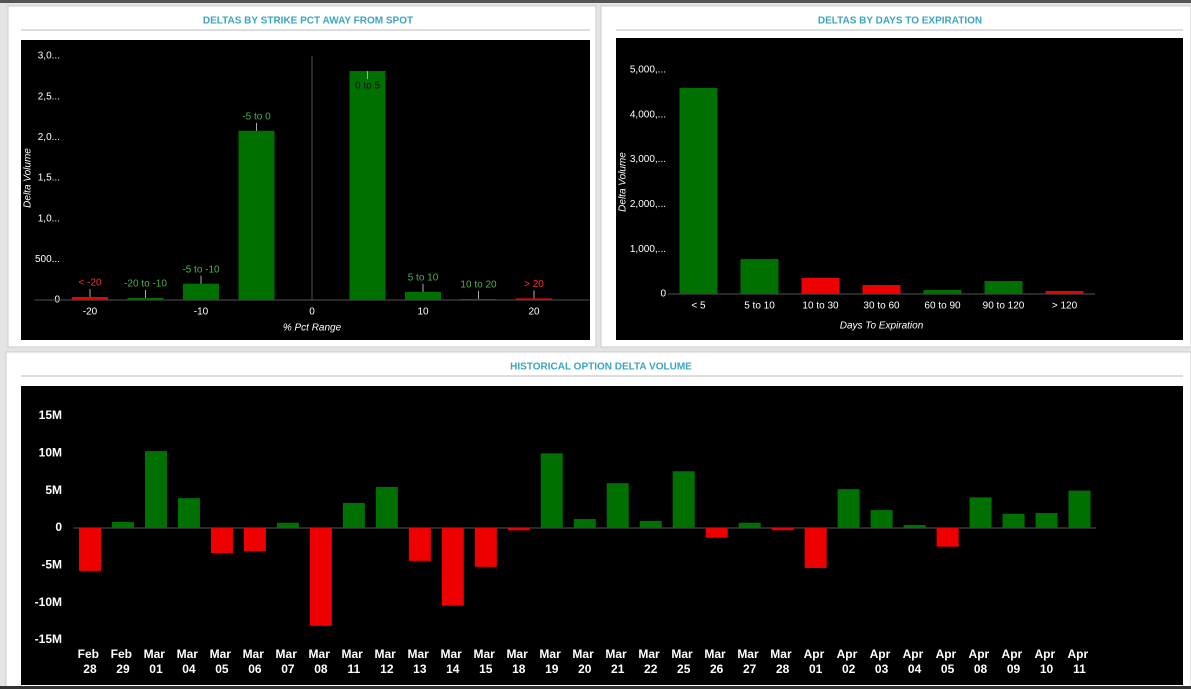 The width and height of the screenshot is (1191, 689). What do you see at coordinates (900, 21) in the screenshot?
I see `chart-title: DELTAS BY DAYS TO EXPIRATION` at bounding box center [900, 21].